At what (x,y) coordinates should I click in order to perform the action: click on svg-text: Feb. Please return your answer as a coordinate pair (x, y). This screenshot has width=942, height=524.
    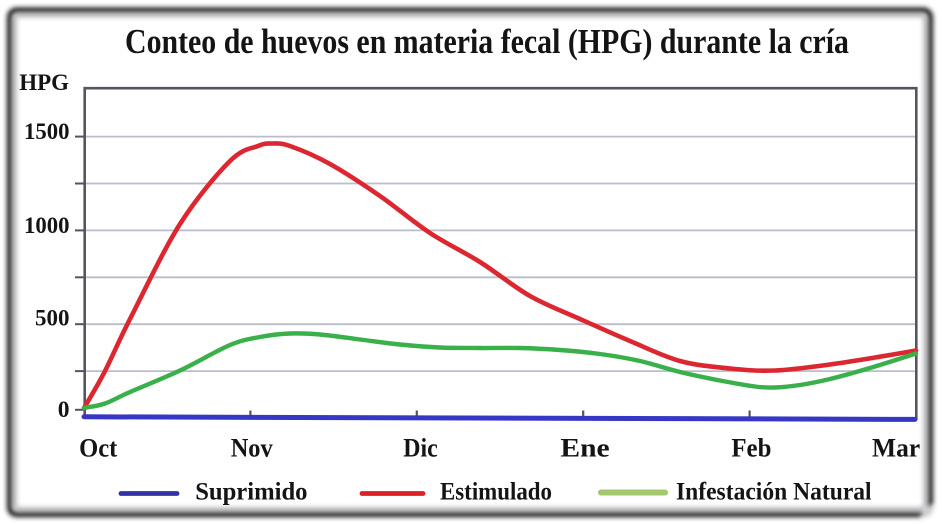
    Looking at the image, I should click on (751, 447).